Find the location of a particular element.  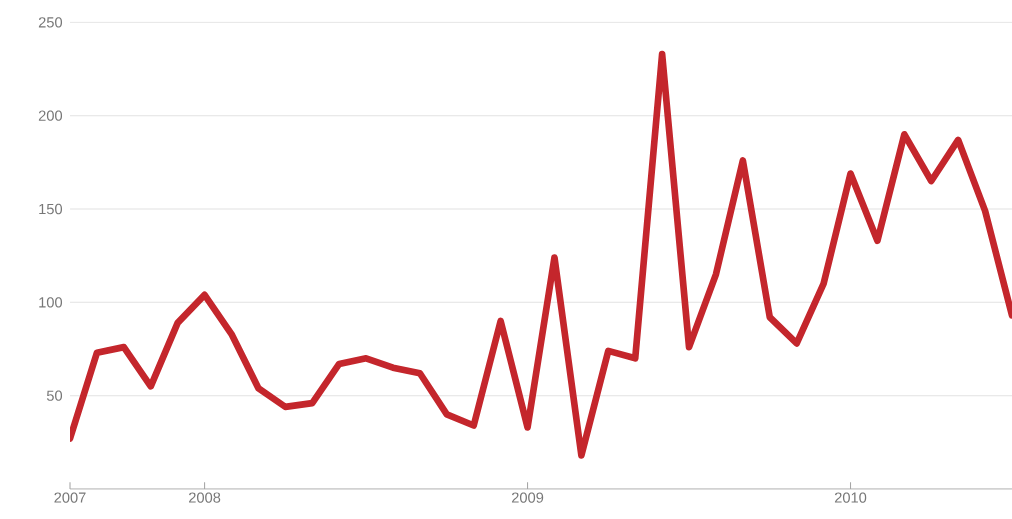

y-tick-label: 100 is located at coordinates (51, 302).